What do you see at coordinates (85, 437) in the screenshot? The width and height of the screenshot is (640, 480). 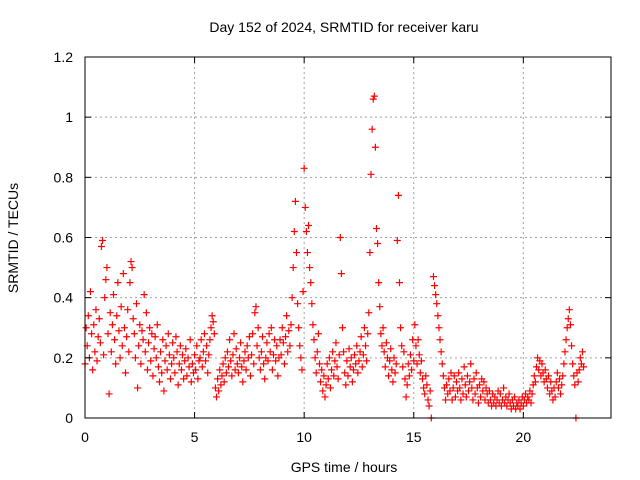 I see `x-tick-label: 0` at bounding box center [85, 437].